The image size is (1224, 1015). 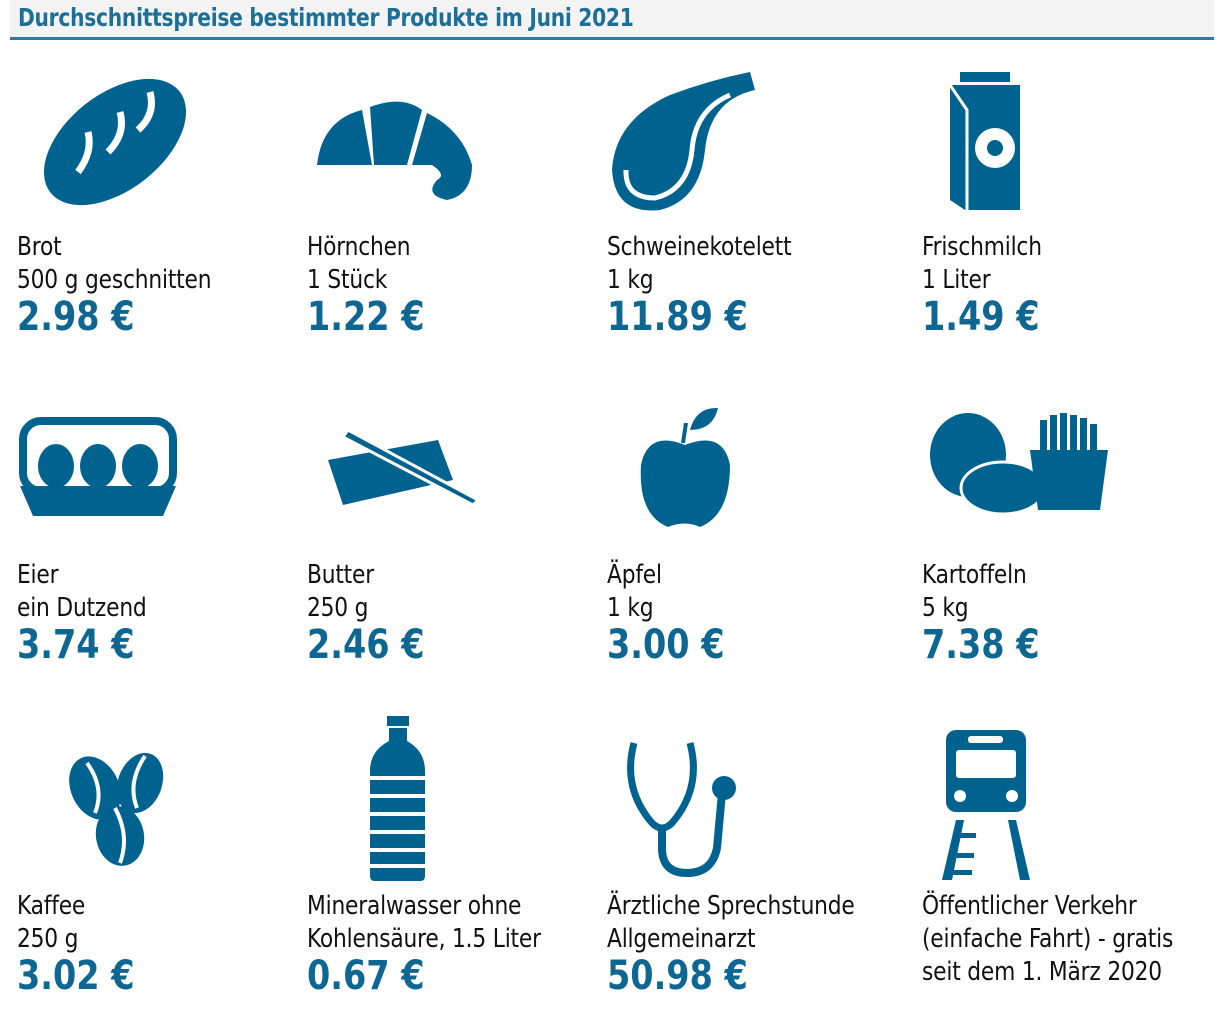 What do you see at coordinates (114, 280) in the screenshot?
I see `product-unit: 500 g geschnitten` at bounding box center [114, 280].